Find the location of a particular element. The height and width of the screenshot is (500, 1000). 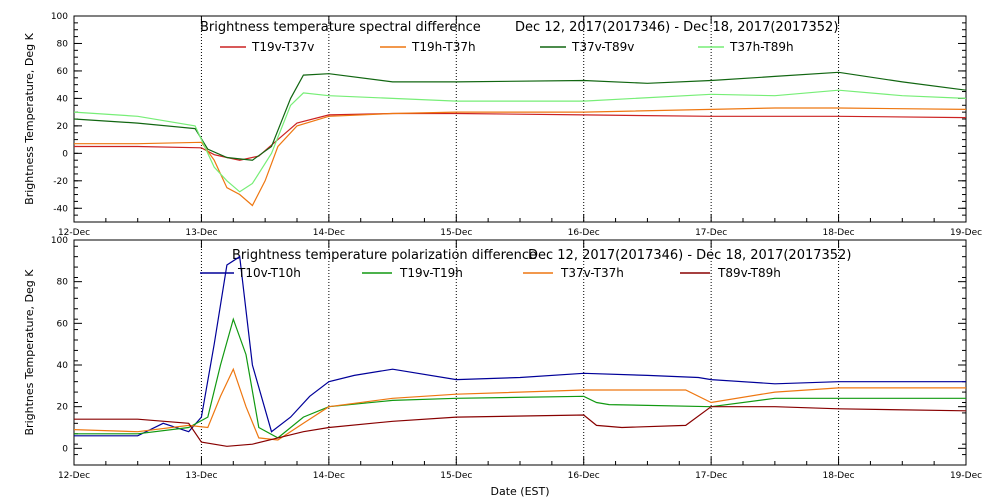

y-tick-label: -40 is located at coordinates (60, 209).